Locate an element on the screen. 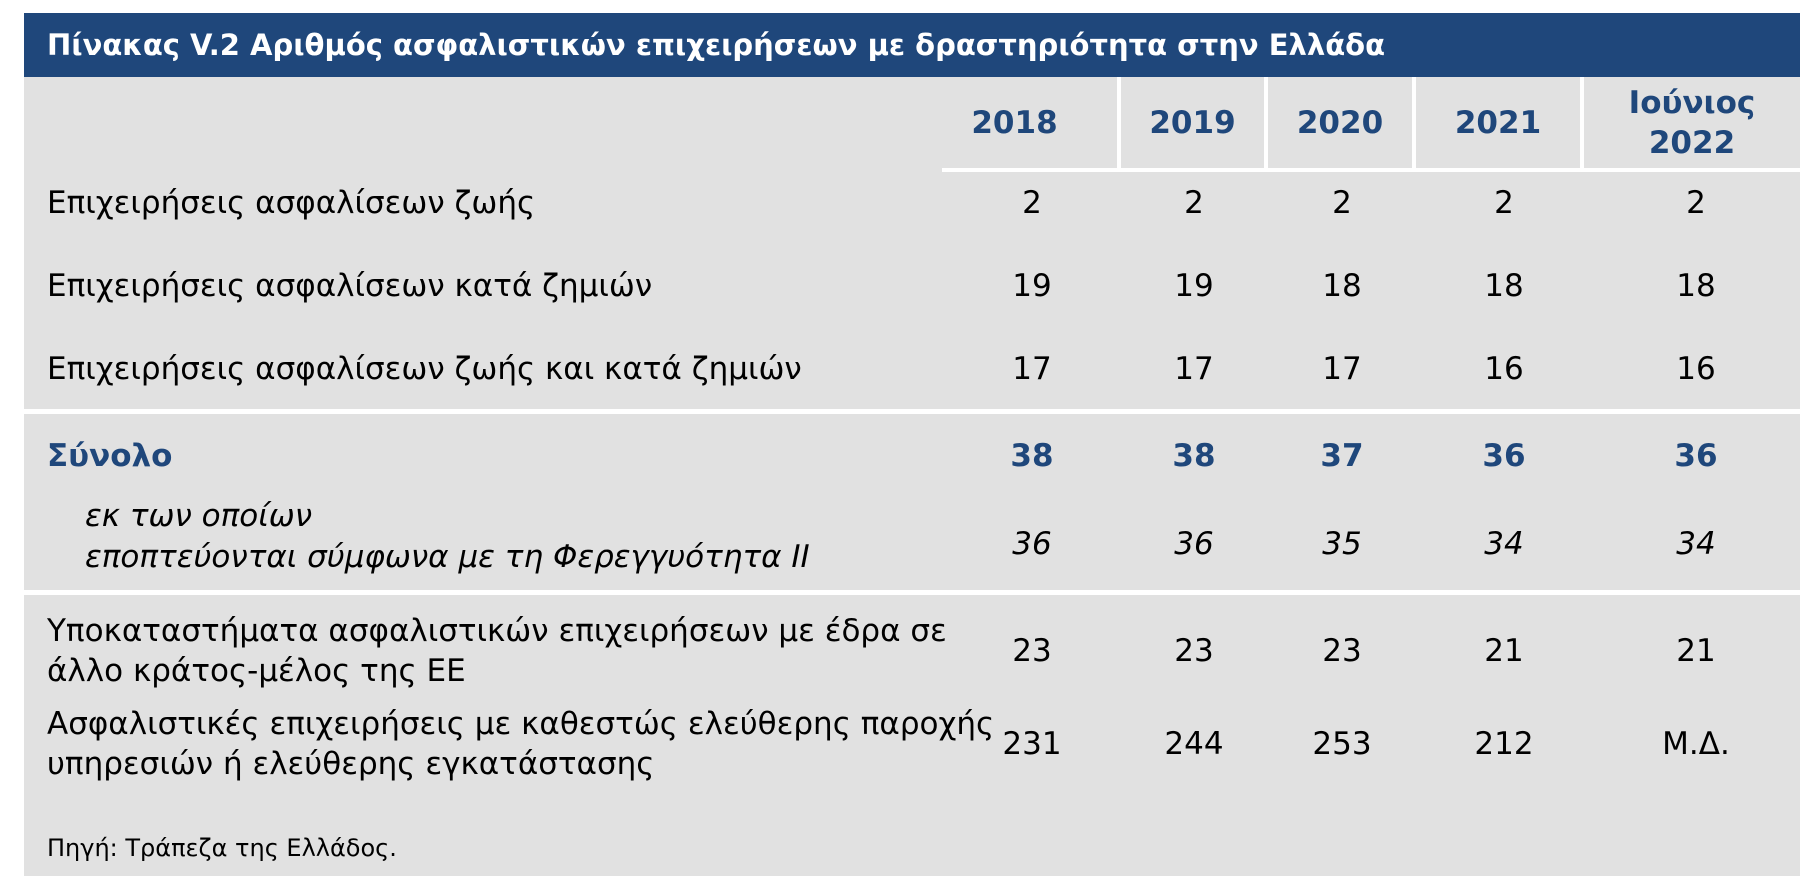  table-cell: 253 is located at coordinates (1342, 744).